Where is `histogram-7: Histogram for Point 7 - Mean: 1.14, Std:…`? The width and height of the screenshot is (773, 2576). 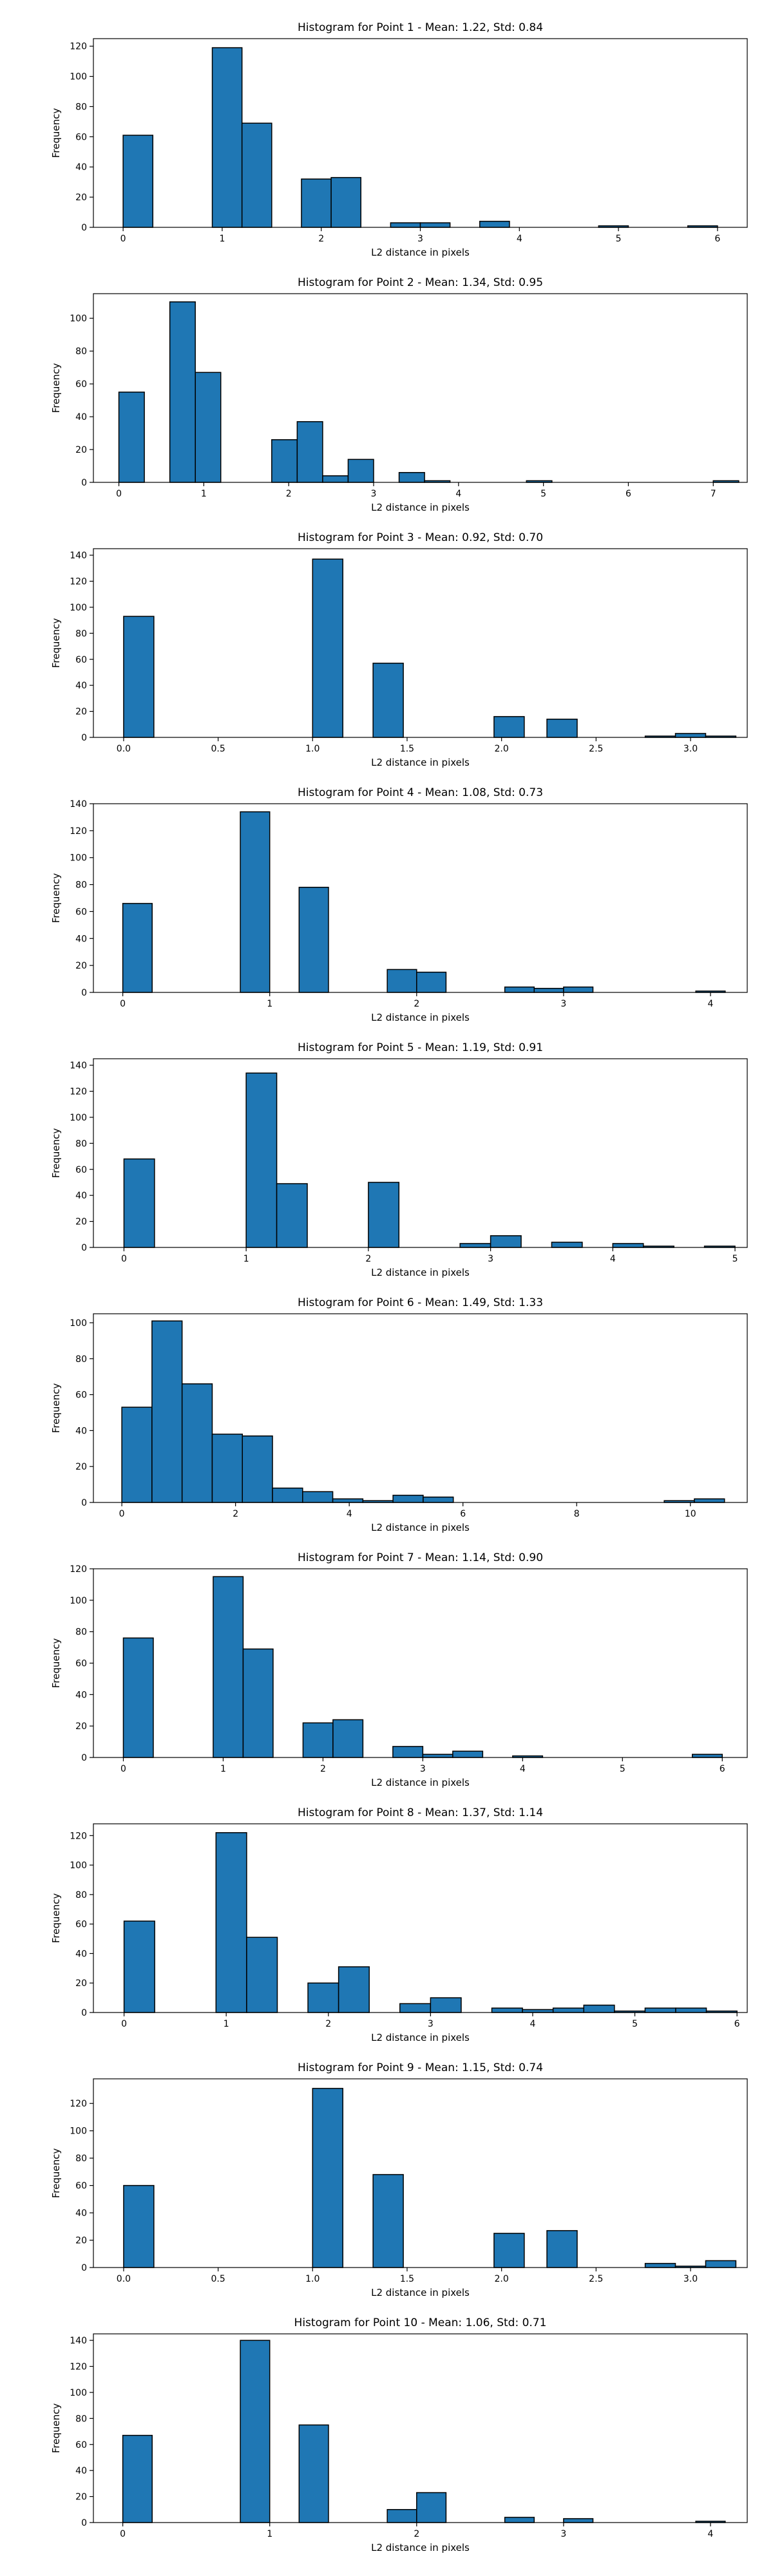 histogram-7: Histogram for Point 7 - Mean: 1.14, Std:… is located at coordinates (399, 1669).